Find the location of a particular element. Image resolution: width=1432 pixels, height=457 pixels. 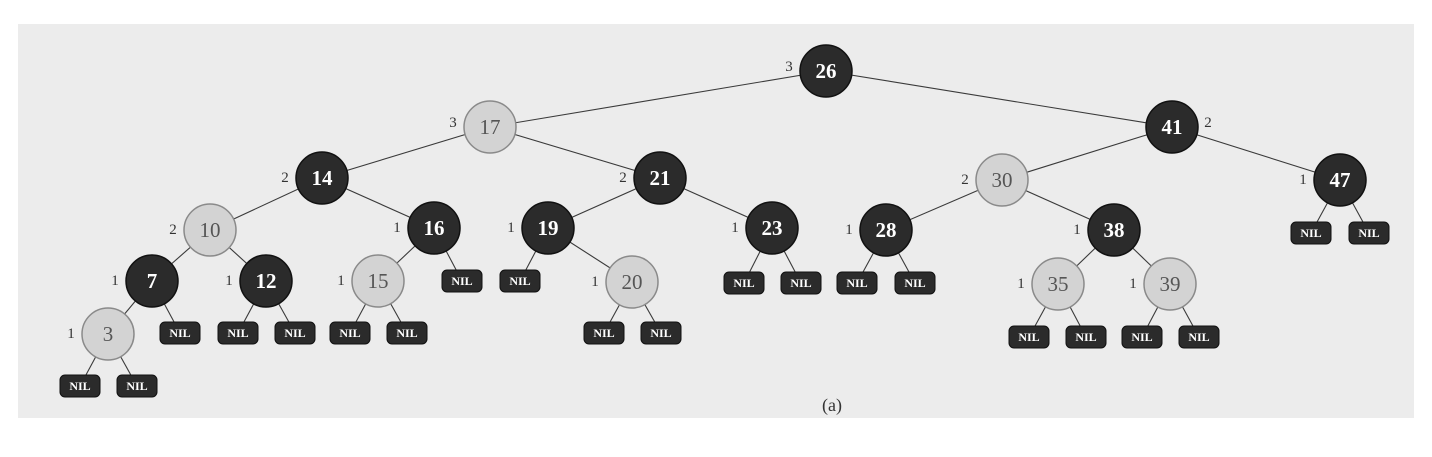

figure-caption: (a) is located at coordinates (832, 405).